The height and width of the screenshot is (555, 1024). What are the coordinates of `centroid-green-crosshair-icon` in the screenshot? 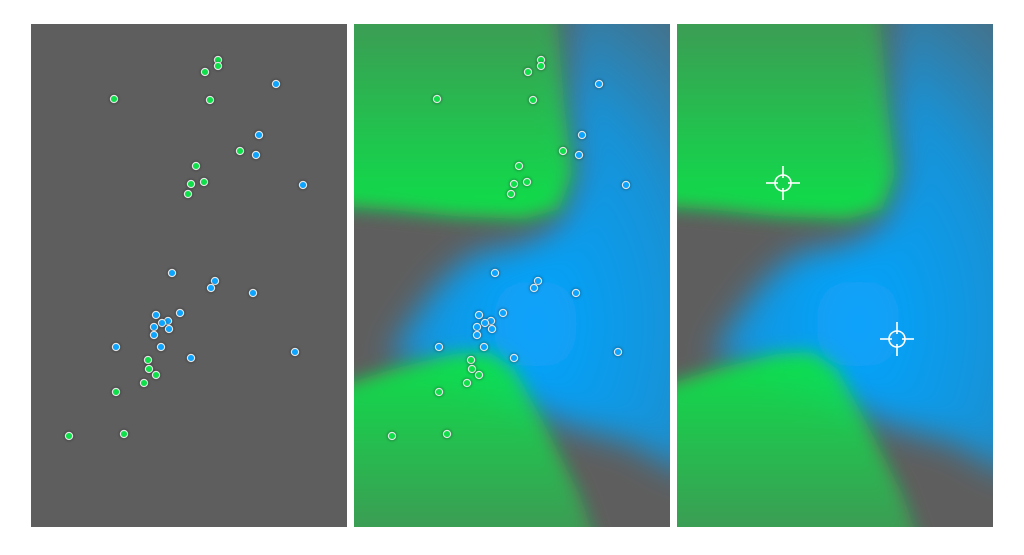 It's located at (783, 183).